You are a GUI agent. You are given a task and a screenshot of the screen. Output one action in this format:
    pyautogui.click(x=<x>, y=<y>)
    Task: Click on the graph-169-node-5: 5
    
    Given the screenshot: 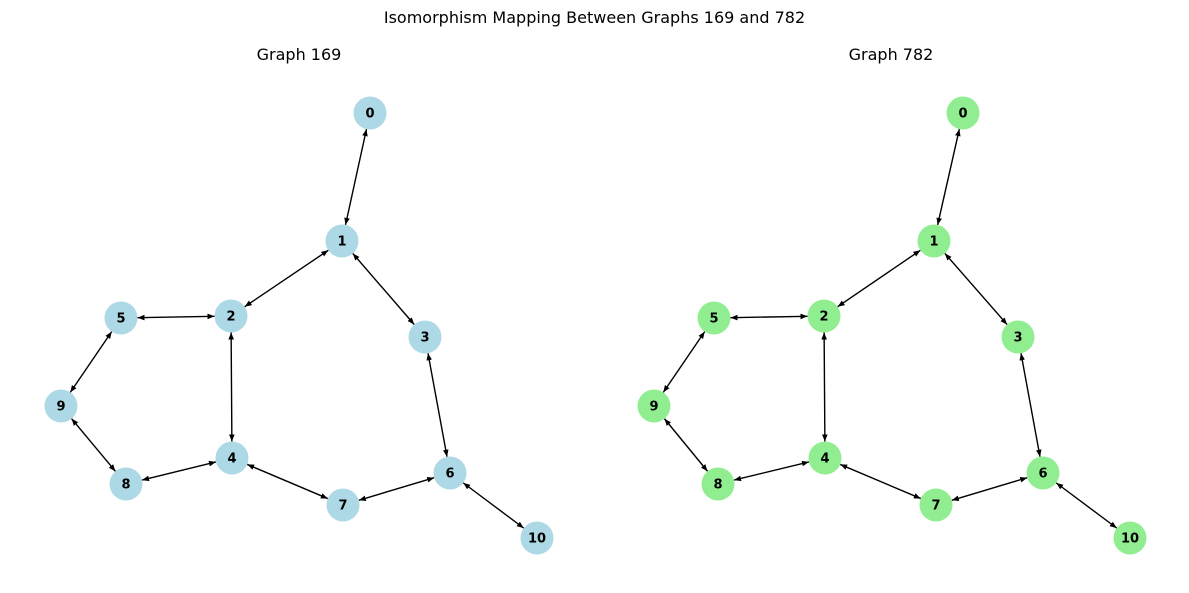 What is the action you would take?
    pyautogui.click(x=121, y=318)
    